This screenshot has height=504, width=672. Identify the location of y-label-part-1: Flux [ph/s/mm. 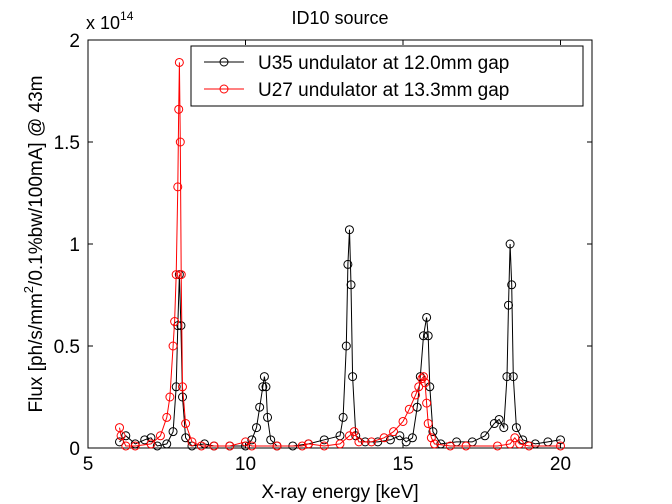
(36, 352).